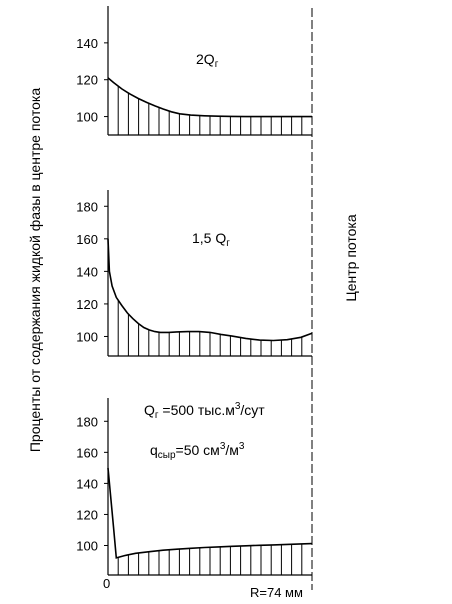 The image size is (452, 604). I want to click on panel-2: 100 120 140 160 180 1,5 Qг, so click(194, 273).